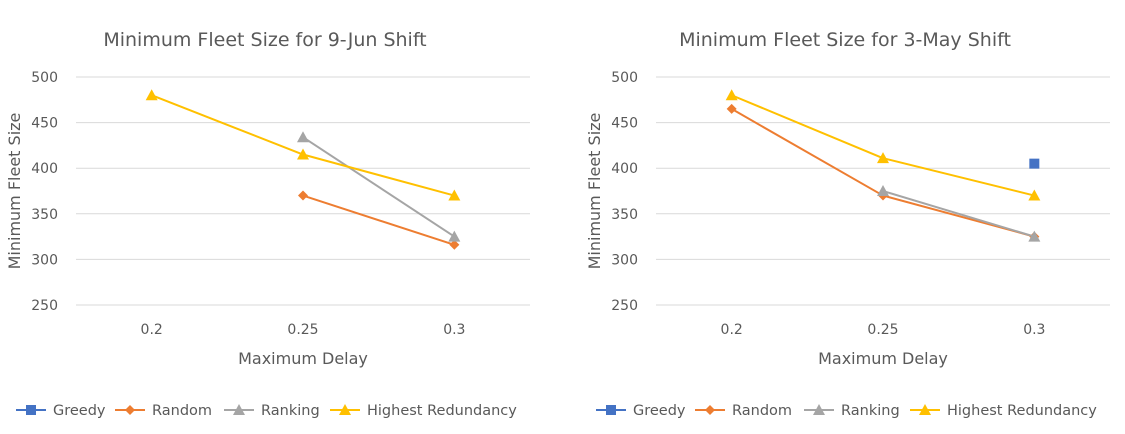 The height and width of the screenshot is (434, 1125). I want to click on series-greedy, so click(1034, 163).